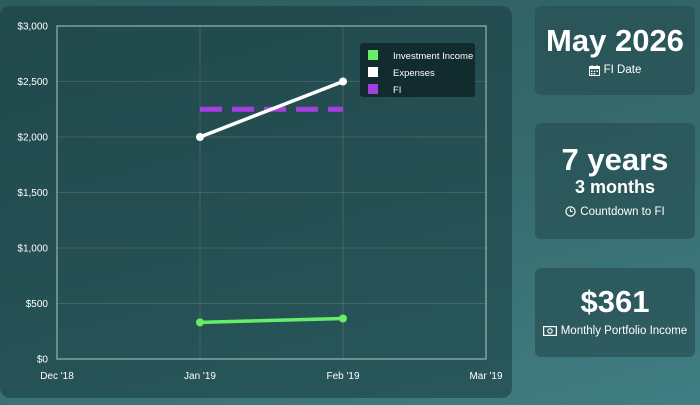 This screenshot has width=700, height=405. I want to click on money-icon, so click(549, 331).